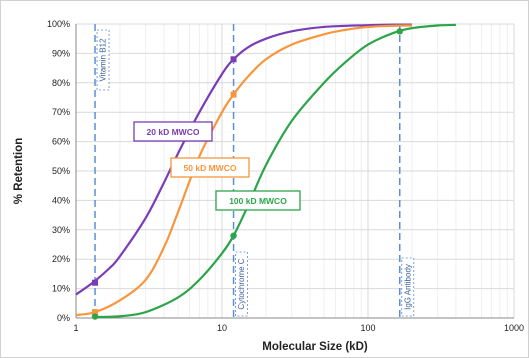 The height and width of the screenshot is (358, 529). I want to click on y-tick-label: 0%, so click(63, 318).